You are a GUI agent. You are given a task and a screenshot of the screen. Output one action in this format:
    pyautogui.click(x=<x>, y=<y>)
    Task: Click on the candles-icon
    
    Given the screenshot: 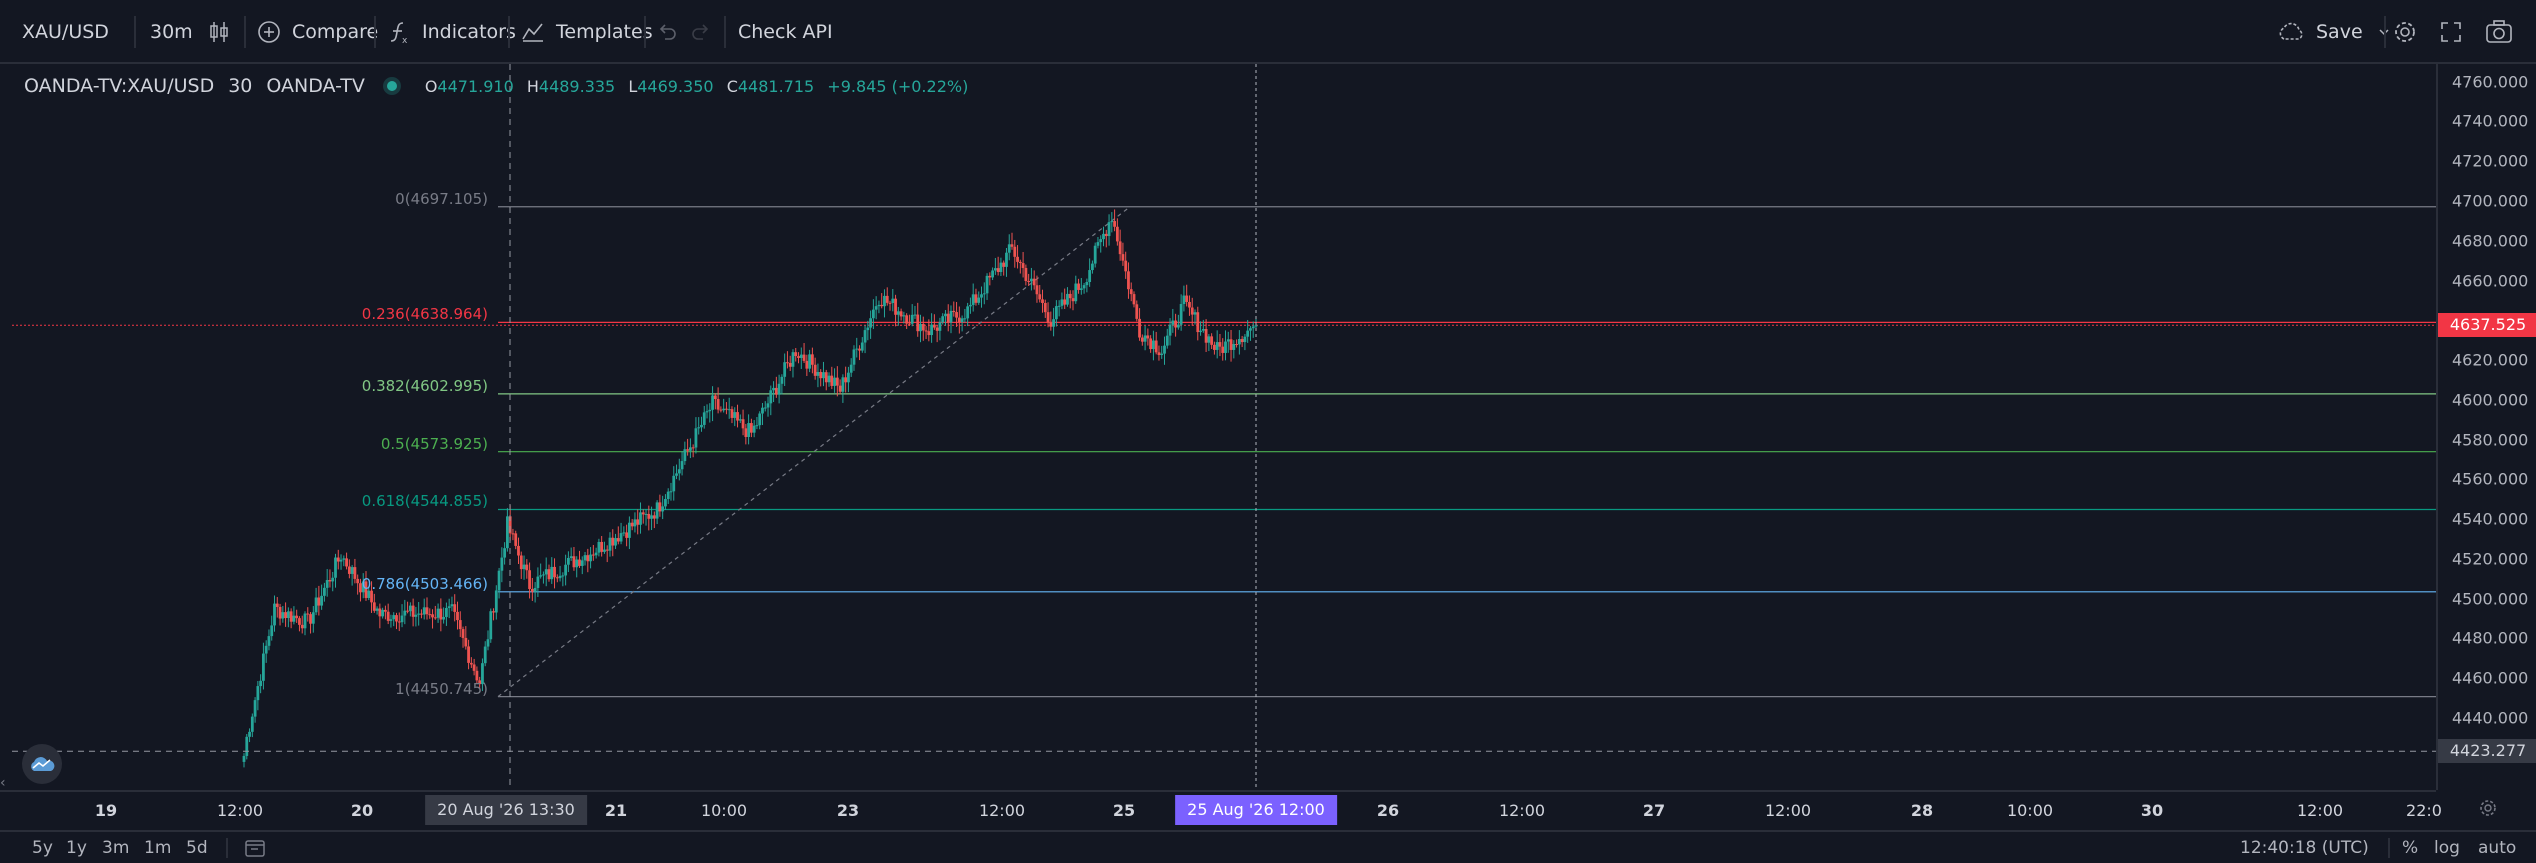 What is the action you would take?
    pyautogui.click(x=219, y=32)
    